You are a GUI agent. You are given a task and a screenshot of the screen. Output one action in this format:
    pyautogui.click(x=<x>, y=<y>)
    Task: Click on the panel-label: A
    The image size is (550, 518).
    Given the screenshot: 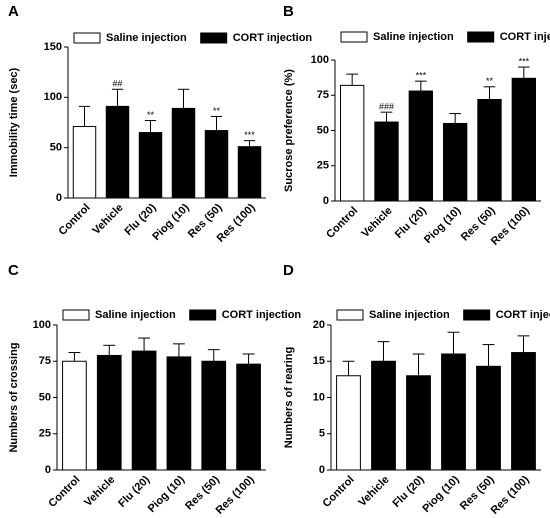 What is the action you would take?
    pyautogui.click(x=13, y=11)
    